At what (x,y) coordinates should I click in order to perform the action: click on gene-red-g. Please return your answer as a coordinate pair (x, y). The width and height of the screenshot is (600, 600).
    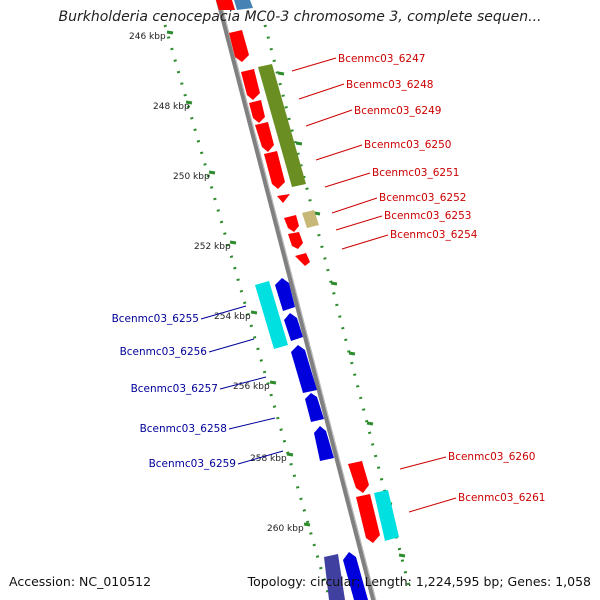
    Looking at the image, I should click on (295, 240).